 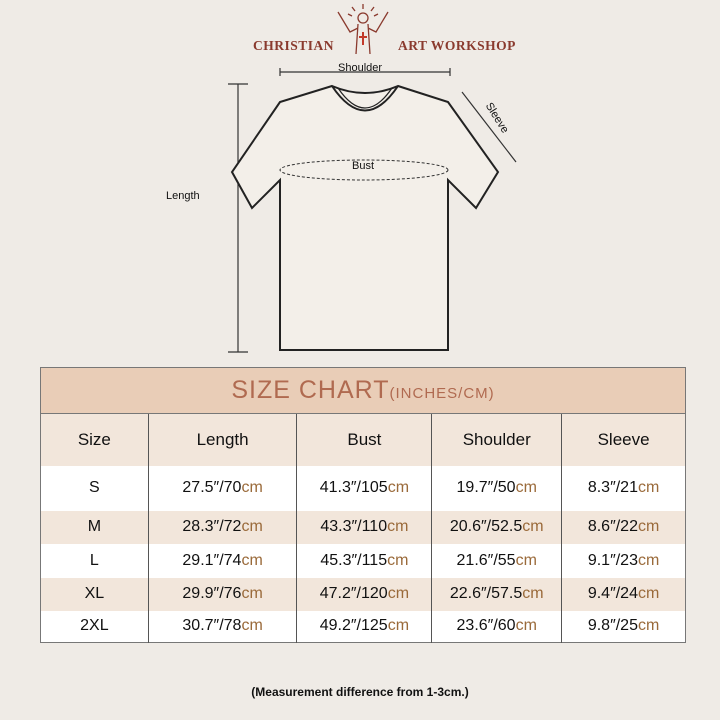 I want to click on title-unit: (INCHES/CM), so click(x=442, y=393).